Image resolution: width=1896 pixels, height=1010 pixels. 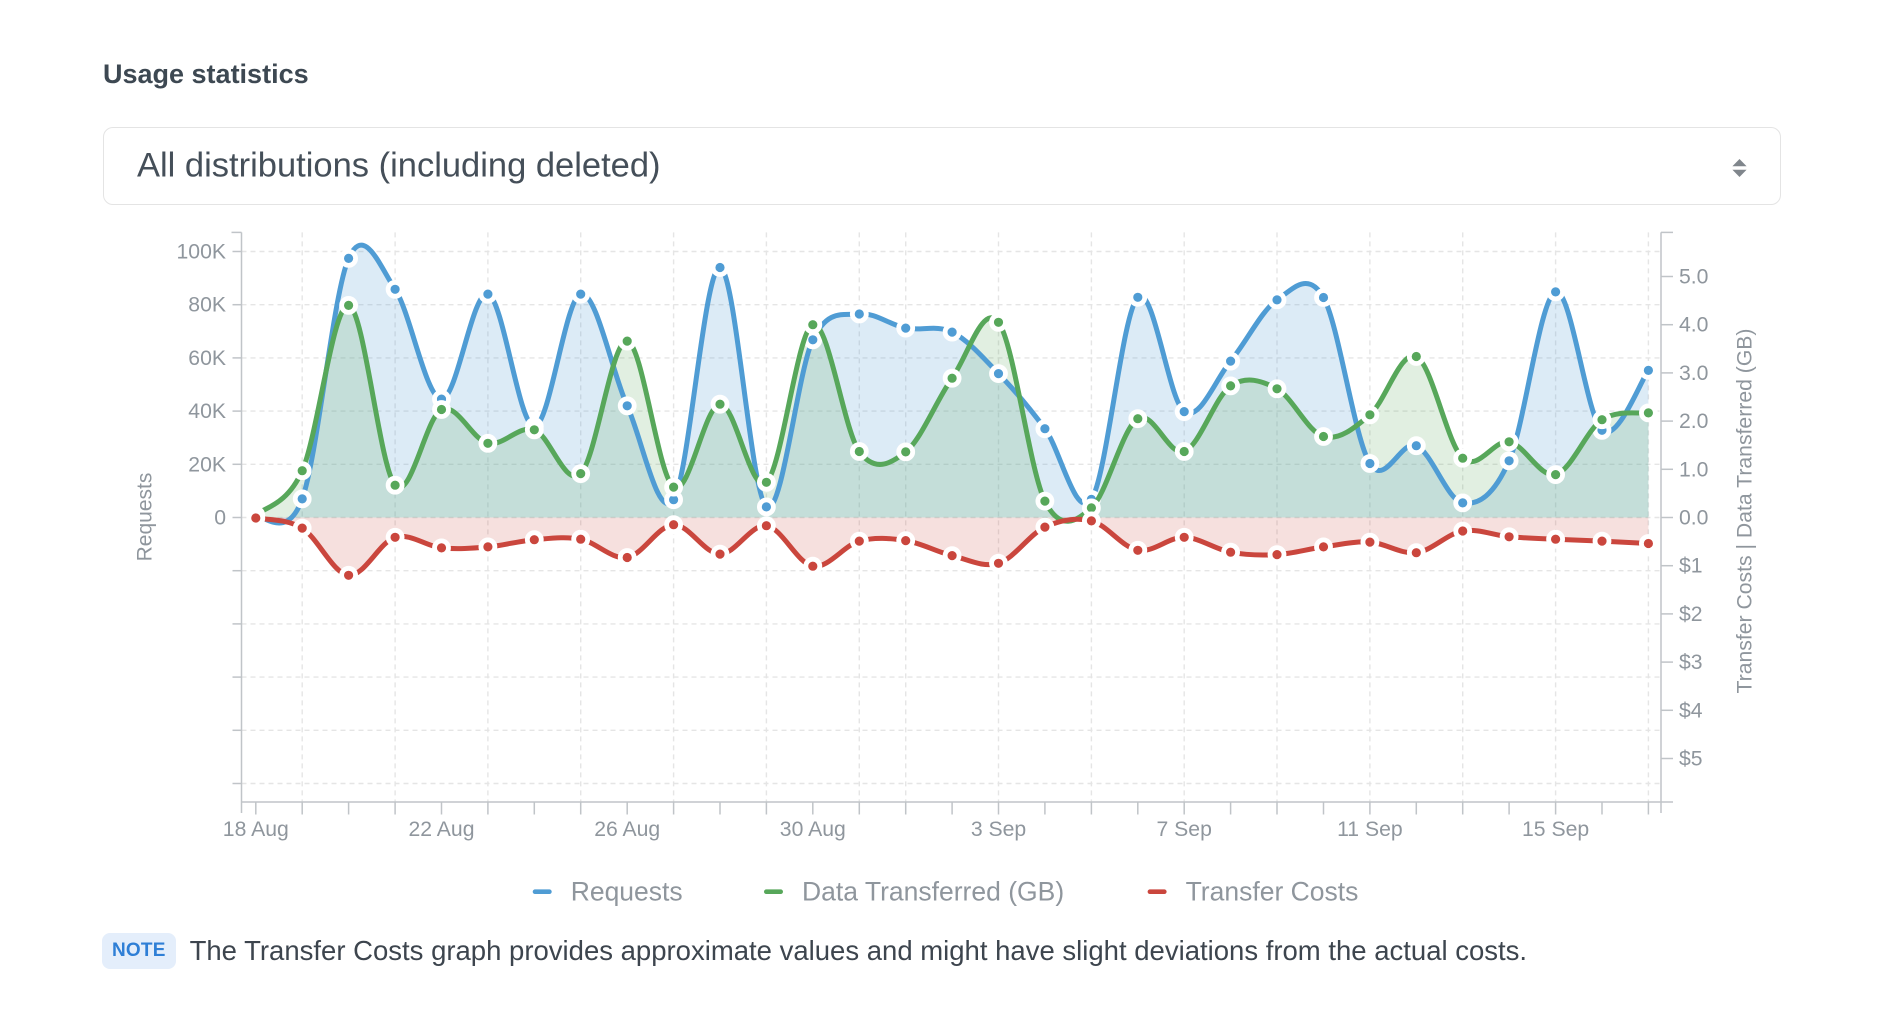 I want to click on svg-text: 15 Sep, so click(x=1555, y=829).